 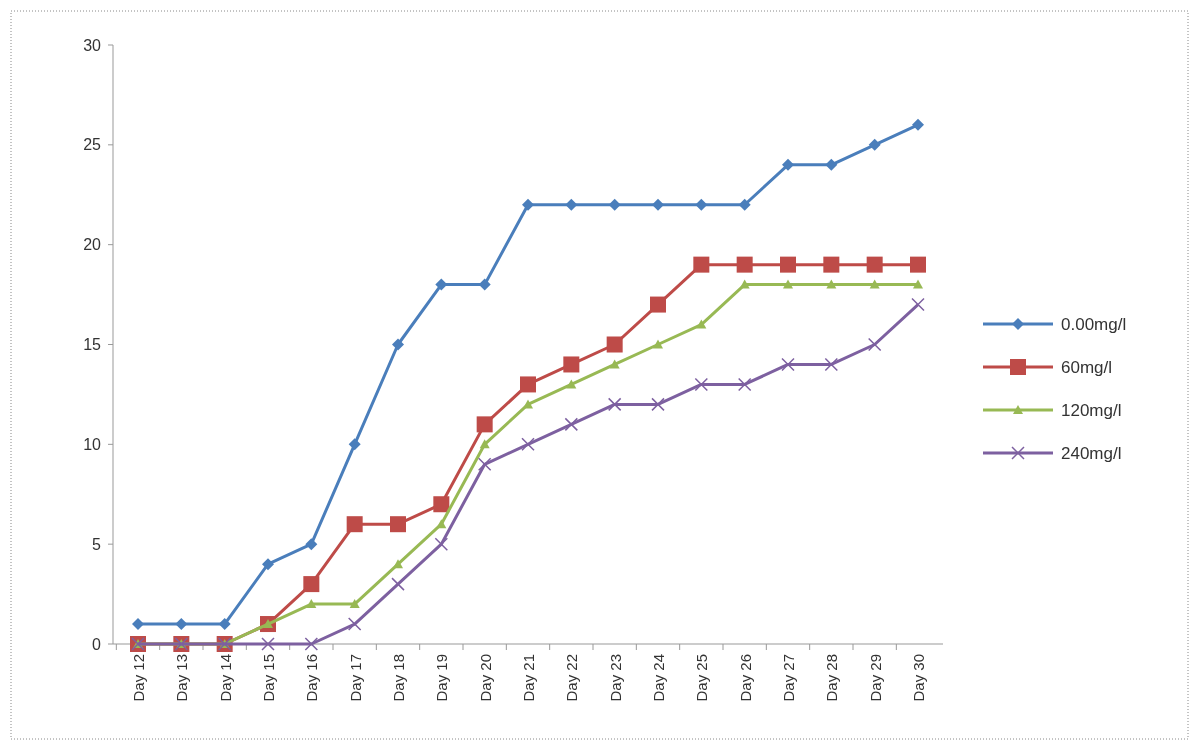 I want to click on x-tick-label: Day 30, so click(x=918, y=678).